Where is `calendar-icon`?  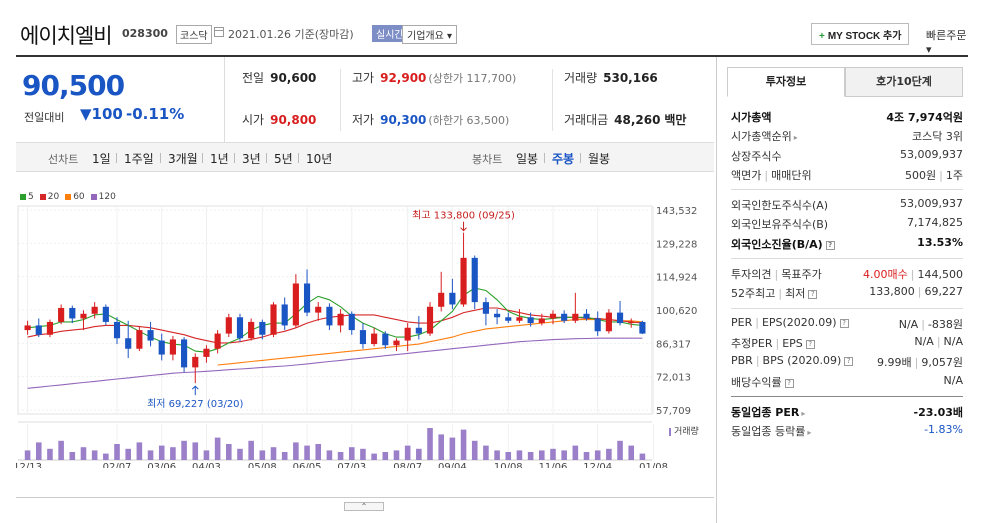
calendar-icon is located at coordinates (219, 32).